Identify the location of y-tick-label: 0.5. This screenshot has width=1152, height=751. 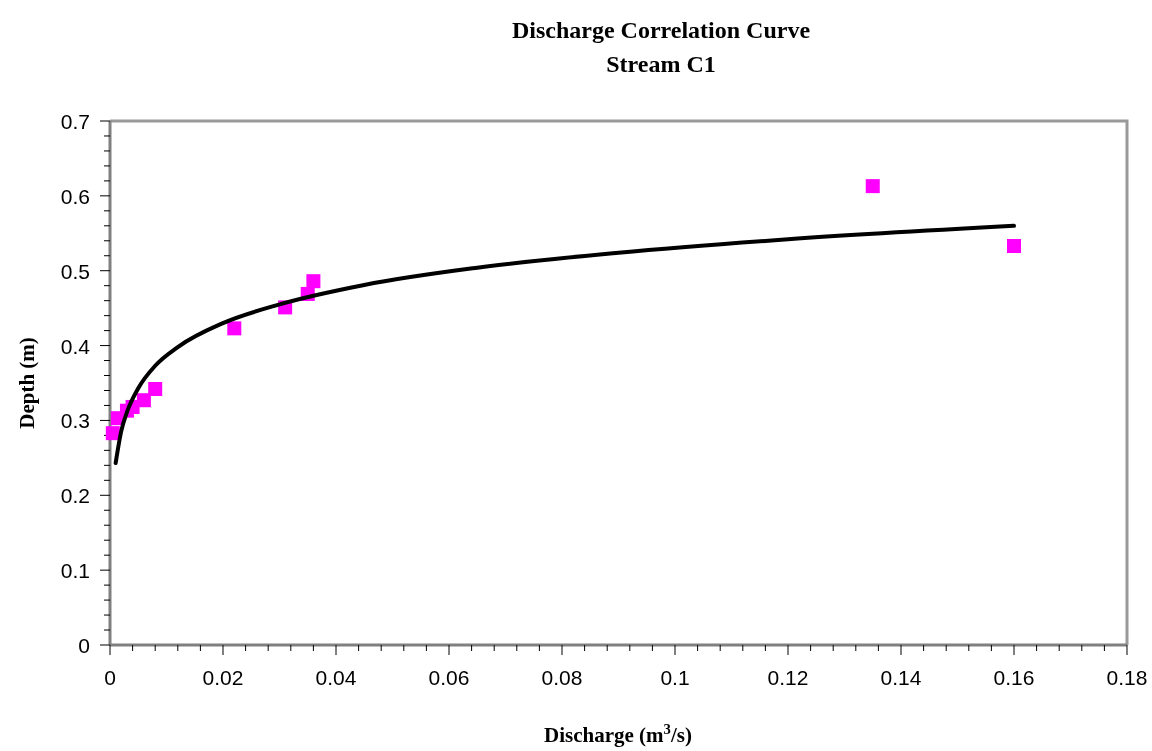
(75, 271).